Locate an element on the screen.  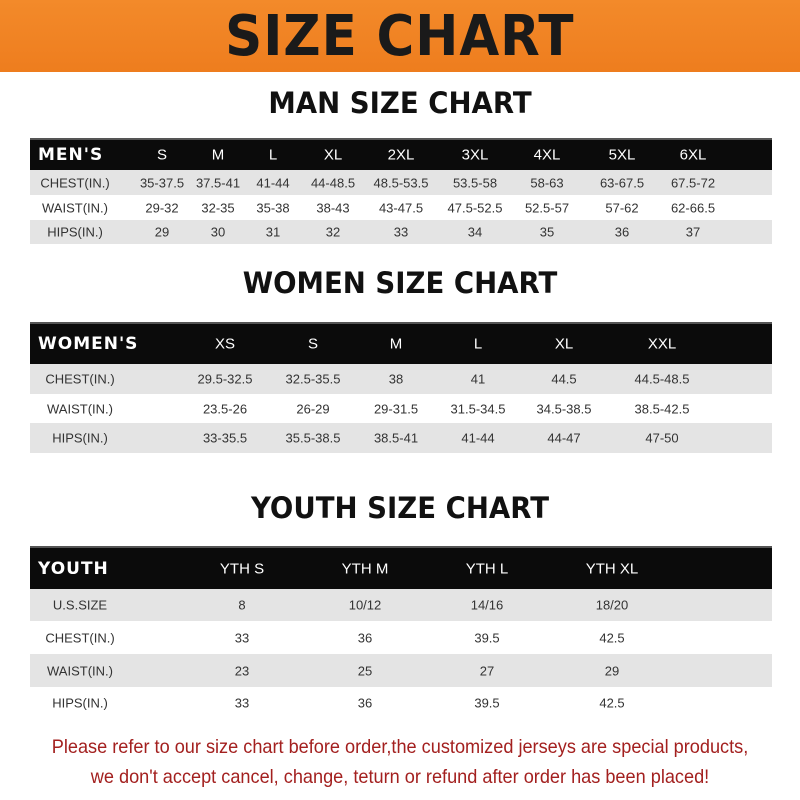
table-cell: YTH L is located at coordinates (487, 568).